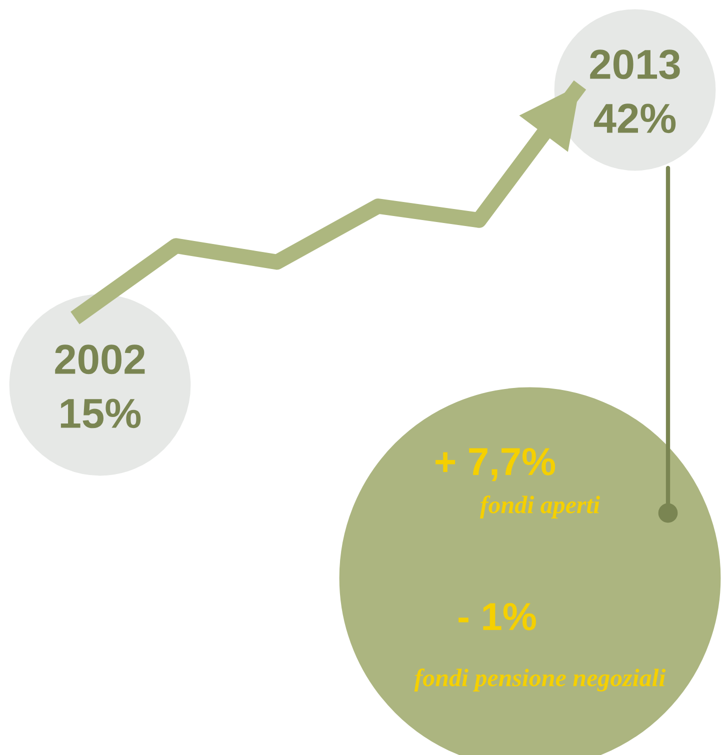  What do you see at coordinates (497, 616) in the screenshot?
I see `text: - 1%` at bounding box center [497, 616].